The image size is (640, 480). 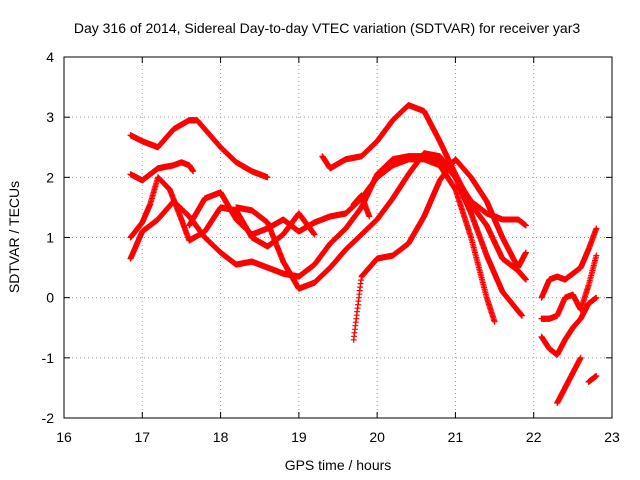 What do you see at coordinates (50, 117) in the screenshot?
I see `y-tick-label: 3` at bounding box center [50, 117].